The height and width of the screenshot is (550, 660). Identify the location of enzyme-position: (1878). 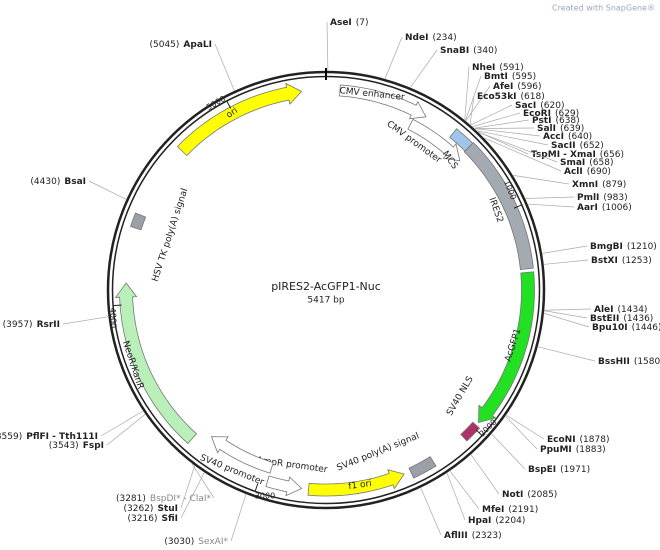
(595, 440).